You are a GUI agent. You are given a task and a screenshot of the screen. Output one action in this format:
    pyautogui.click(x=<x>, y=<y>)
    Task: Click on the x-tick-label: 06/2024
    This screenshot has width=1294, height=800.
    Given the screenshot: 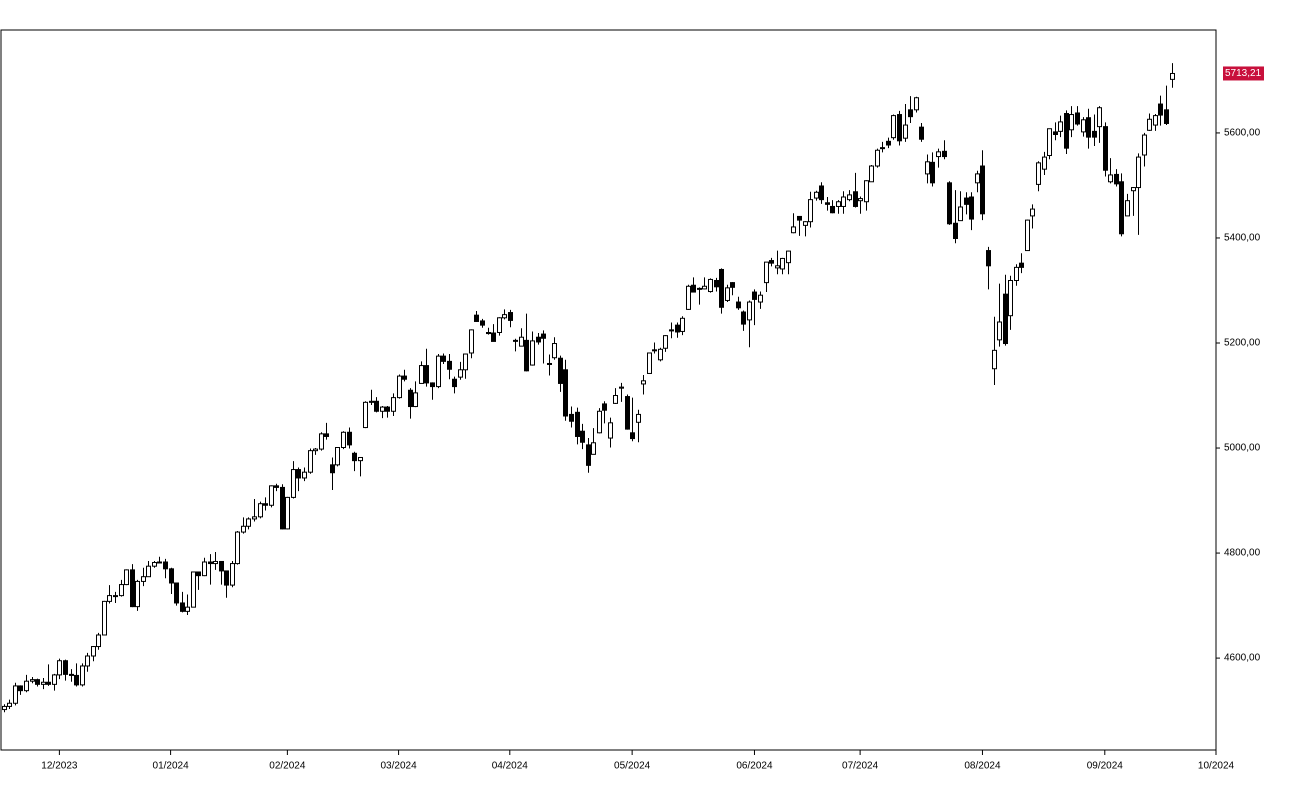 What is the action you would take?
    pyautogui.click(x=754, y=766)
    